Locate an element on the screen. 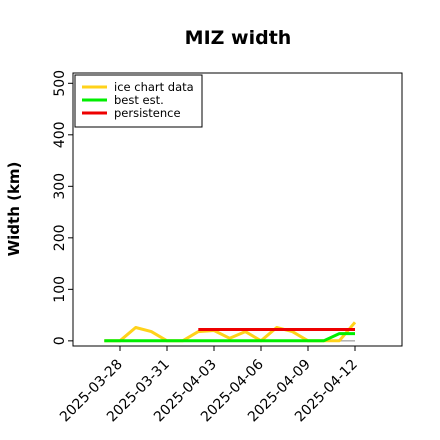 The image size is (440, 440). legend: ice chart data best est. persistence is located at coordinates (138, 101).